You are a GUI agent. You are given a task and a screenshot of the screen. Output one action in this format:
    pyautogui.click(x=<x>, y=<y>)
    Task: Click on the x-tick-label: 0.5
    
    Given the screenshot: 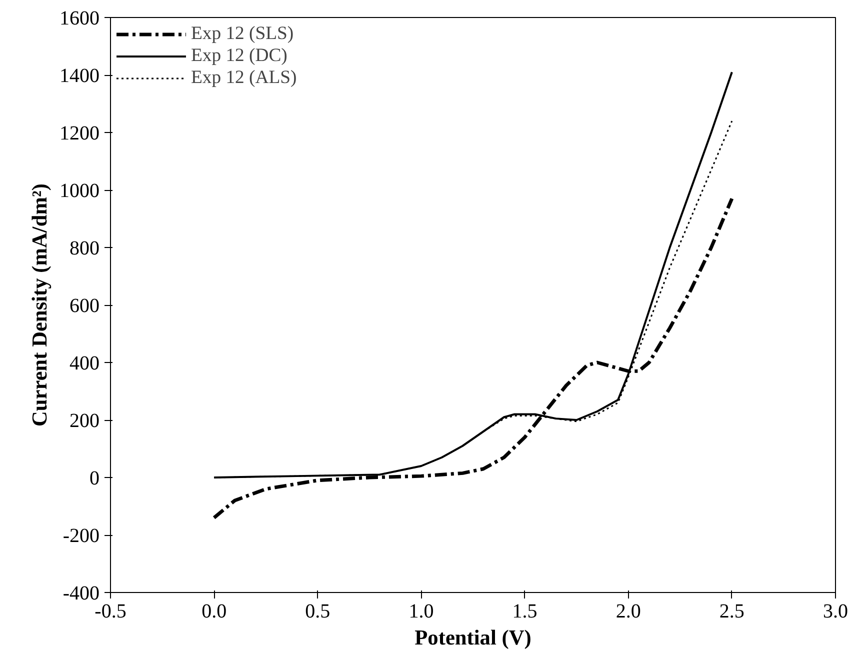 What is the action you would take?
    pyautogui.click(x=317, y=611)
    